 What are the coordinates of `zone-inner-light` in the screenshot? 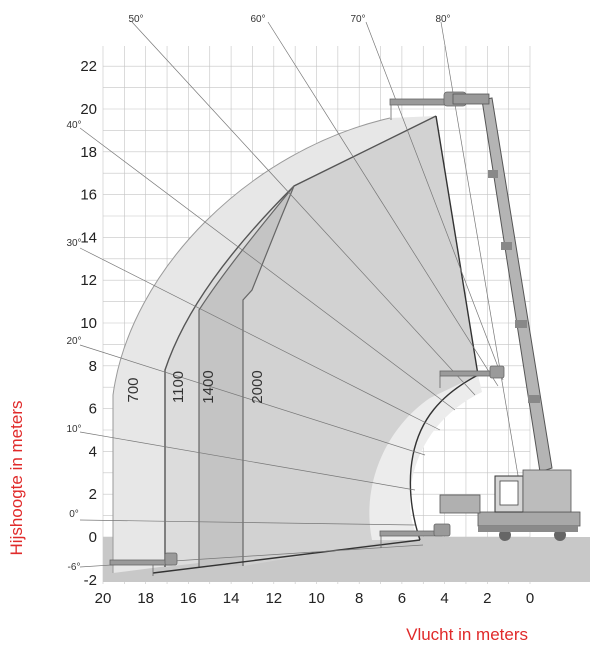 It's located at (425, 457).